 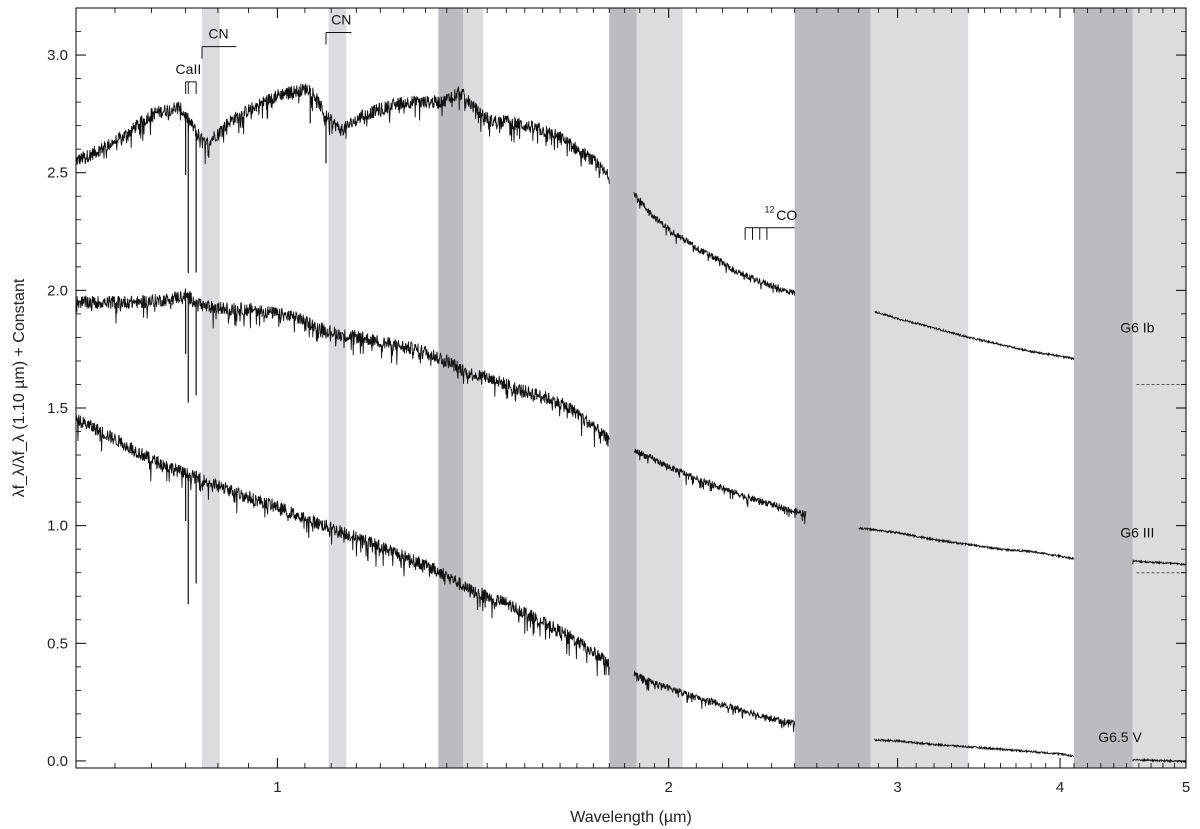 What do you see at coordinates (57, 173) in the screenshot?
I see `y-tick-label: 2.5` at bounding box center [57, 173].